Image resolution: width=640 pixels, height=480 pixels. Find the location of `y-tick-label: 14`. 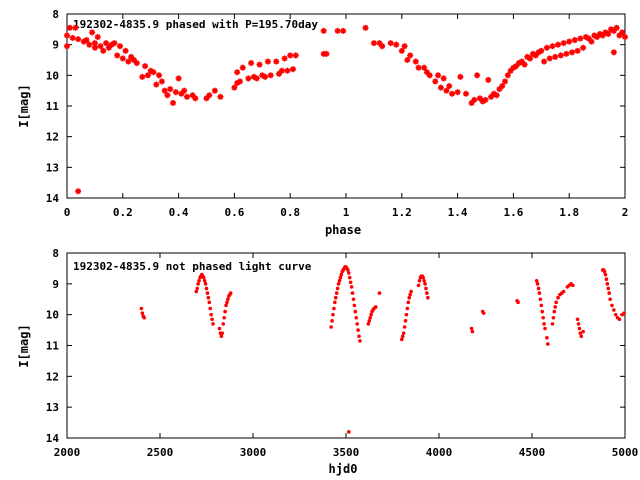

y-tick-label: 14 is located at coordinates (53, 438).